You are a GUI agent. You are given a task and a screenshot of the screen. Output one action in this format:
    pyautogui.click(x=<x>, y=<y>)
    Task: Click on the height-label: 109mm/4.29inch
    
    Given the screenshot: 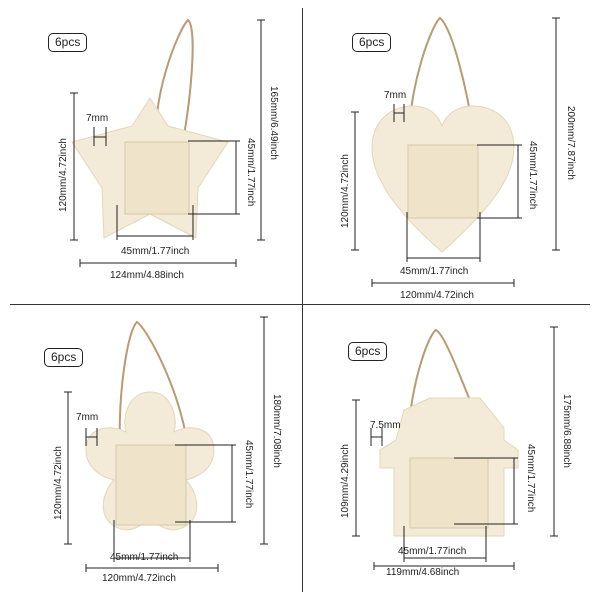 What is the action you would take?
    pyautogui.click(x=345, y=481)
    